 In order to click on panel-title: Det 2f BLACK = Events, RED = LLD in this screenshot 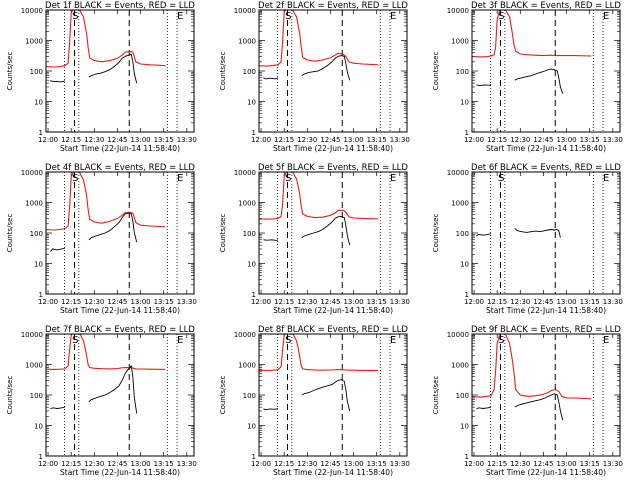, I will do `click(333, 6)`.